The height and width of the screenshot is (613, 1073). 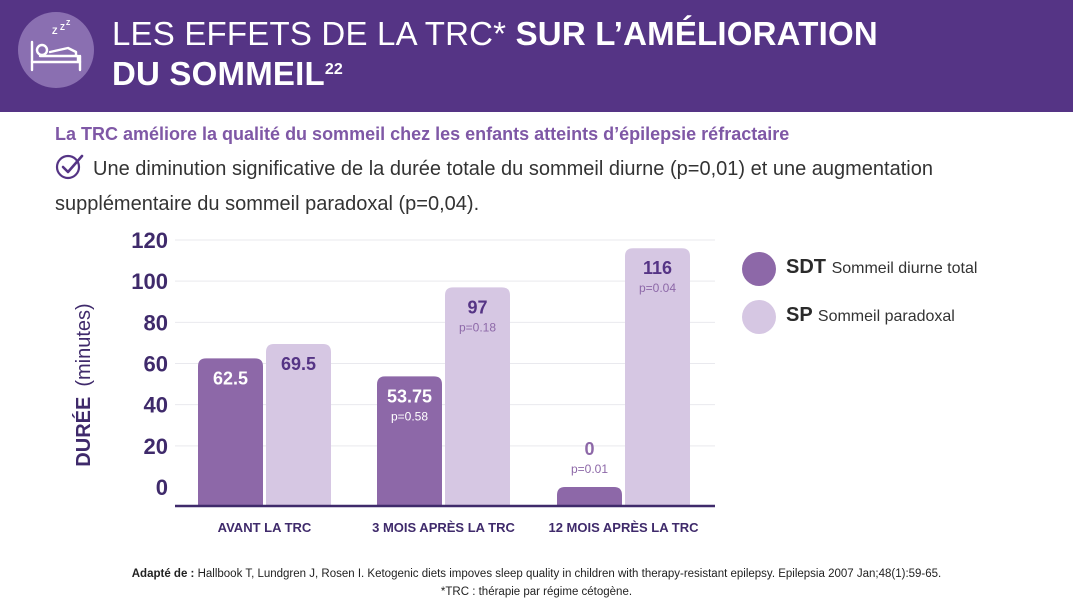 What do you see at coordinates (886, 316) in the screenshot?
I see `legend-desc-sp: Sommeil paradoxal` at bounding box center [886, 316].